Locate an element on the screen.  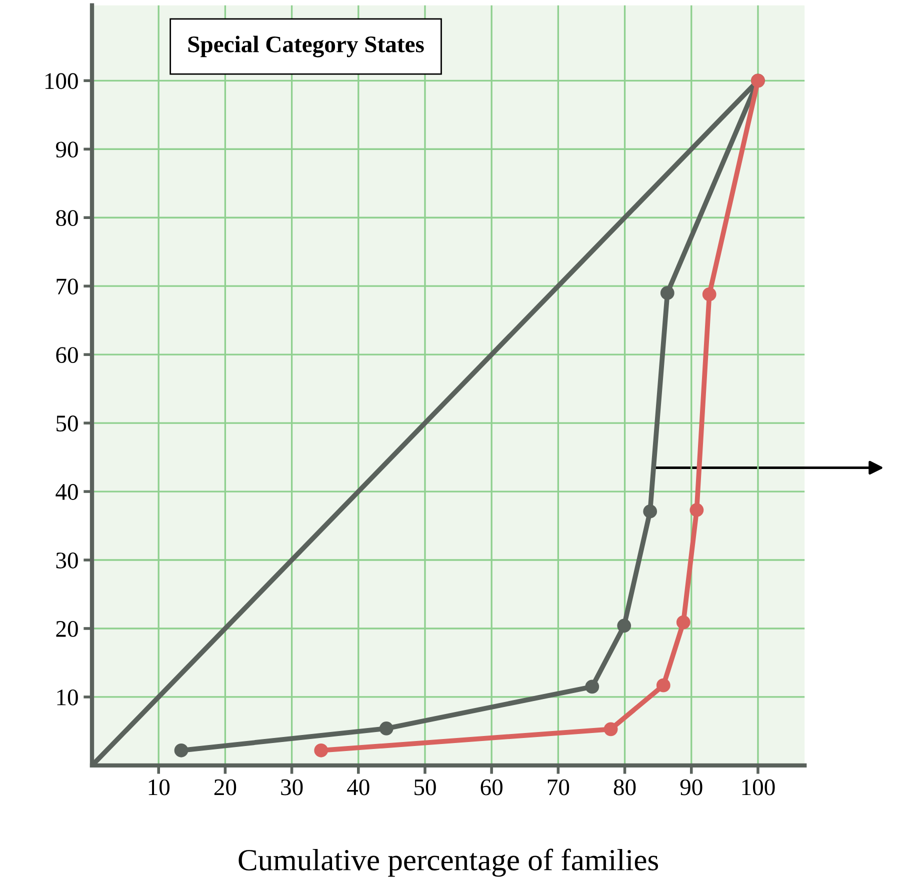
x-tick-label: 80 is located at coordinates (625, 787).